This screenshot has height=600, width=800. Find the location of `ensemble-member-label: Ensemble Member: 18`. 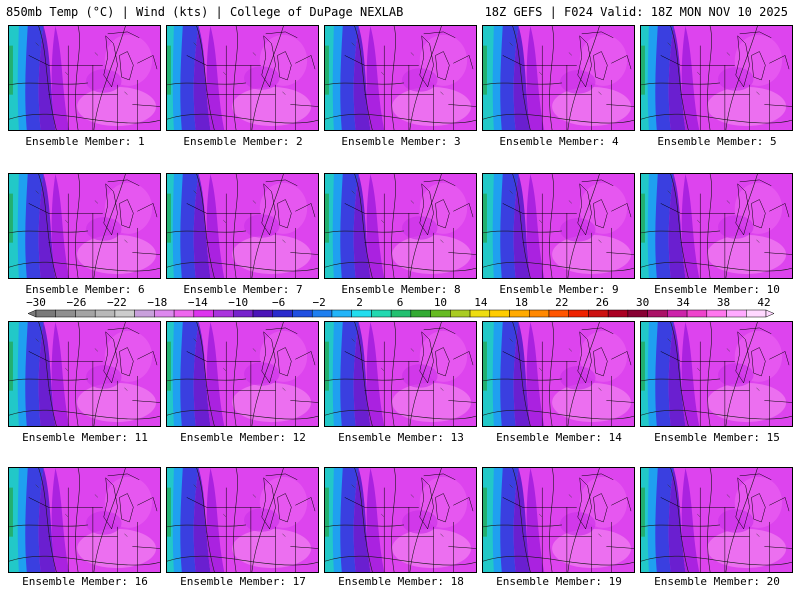

ensemble-member-label: Ensemble Member: 18 is located at coordinates (401, 581).